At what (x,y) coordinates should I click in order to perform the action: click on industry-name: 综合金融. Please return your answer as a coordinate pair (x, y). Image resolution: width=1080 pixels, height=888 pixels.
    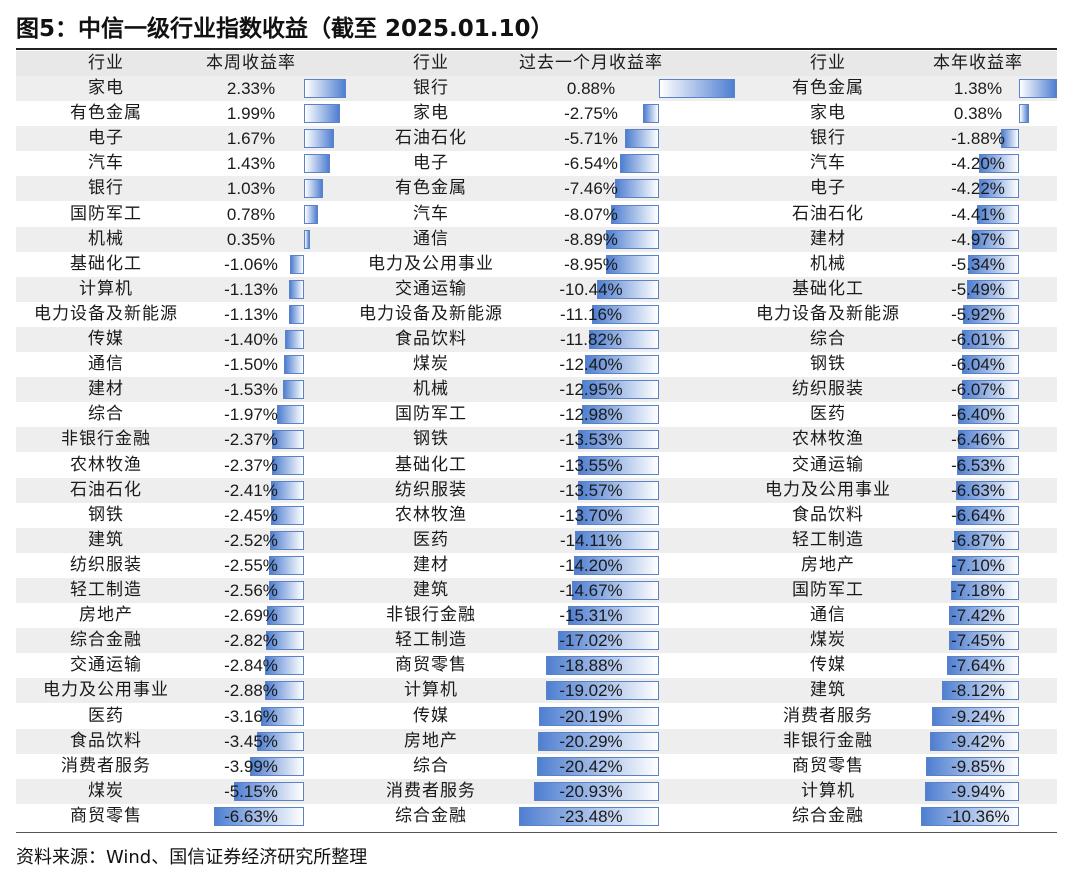
    Looking at the image, I should click on (828, 815).